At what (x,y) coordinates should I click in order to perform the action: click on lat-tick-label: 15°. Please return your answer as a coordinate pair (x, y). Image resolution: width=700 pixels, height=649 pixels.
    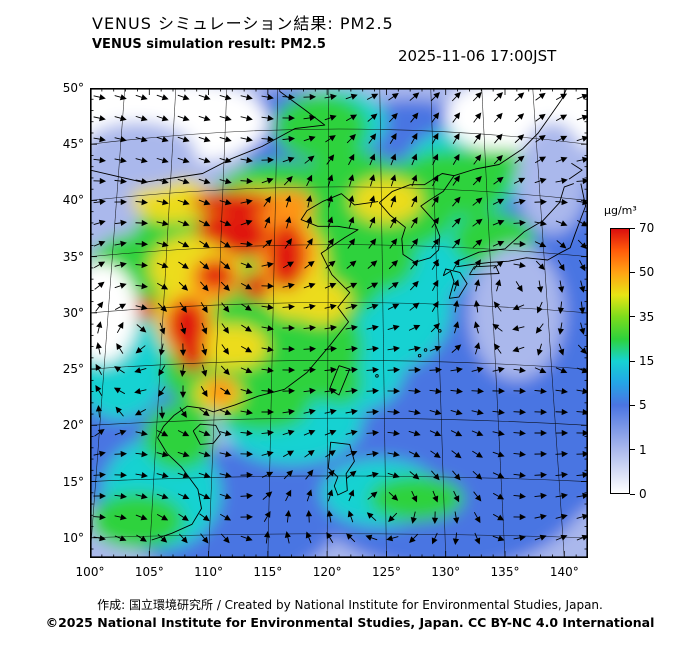
    Looking at the image, I should click on (73, 481).